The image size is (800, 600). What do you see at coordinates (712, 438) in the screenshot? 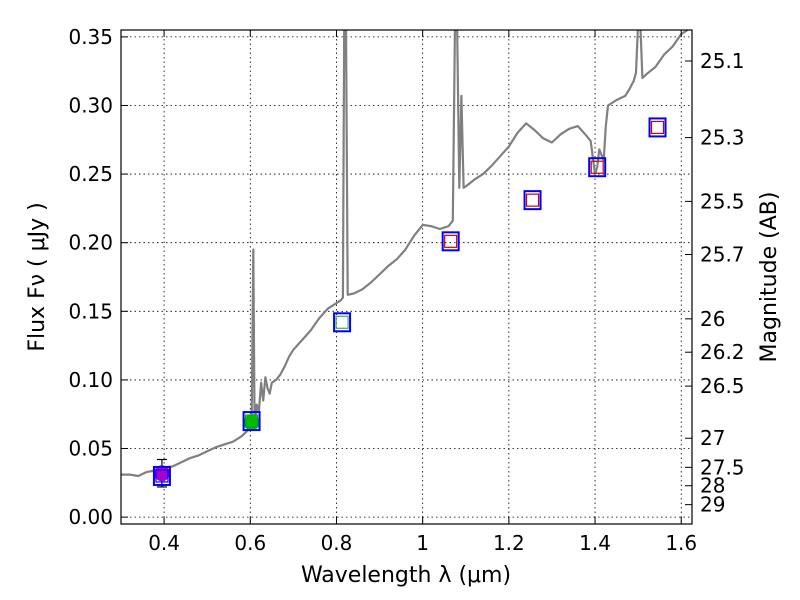
I see `magnitude-tick-label: 27` at bounding box center [712, 438].